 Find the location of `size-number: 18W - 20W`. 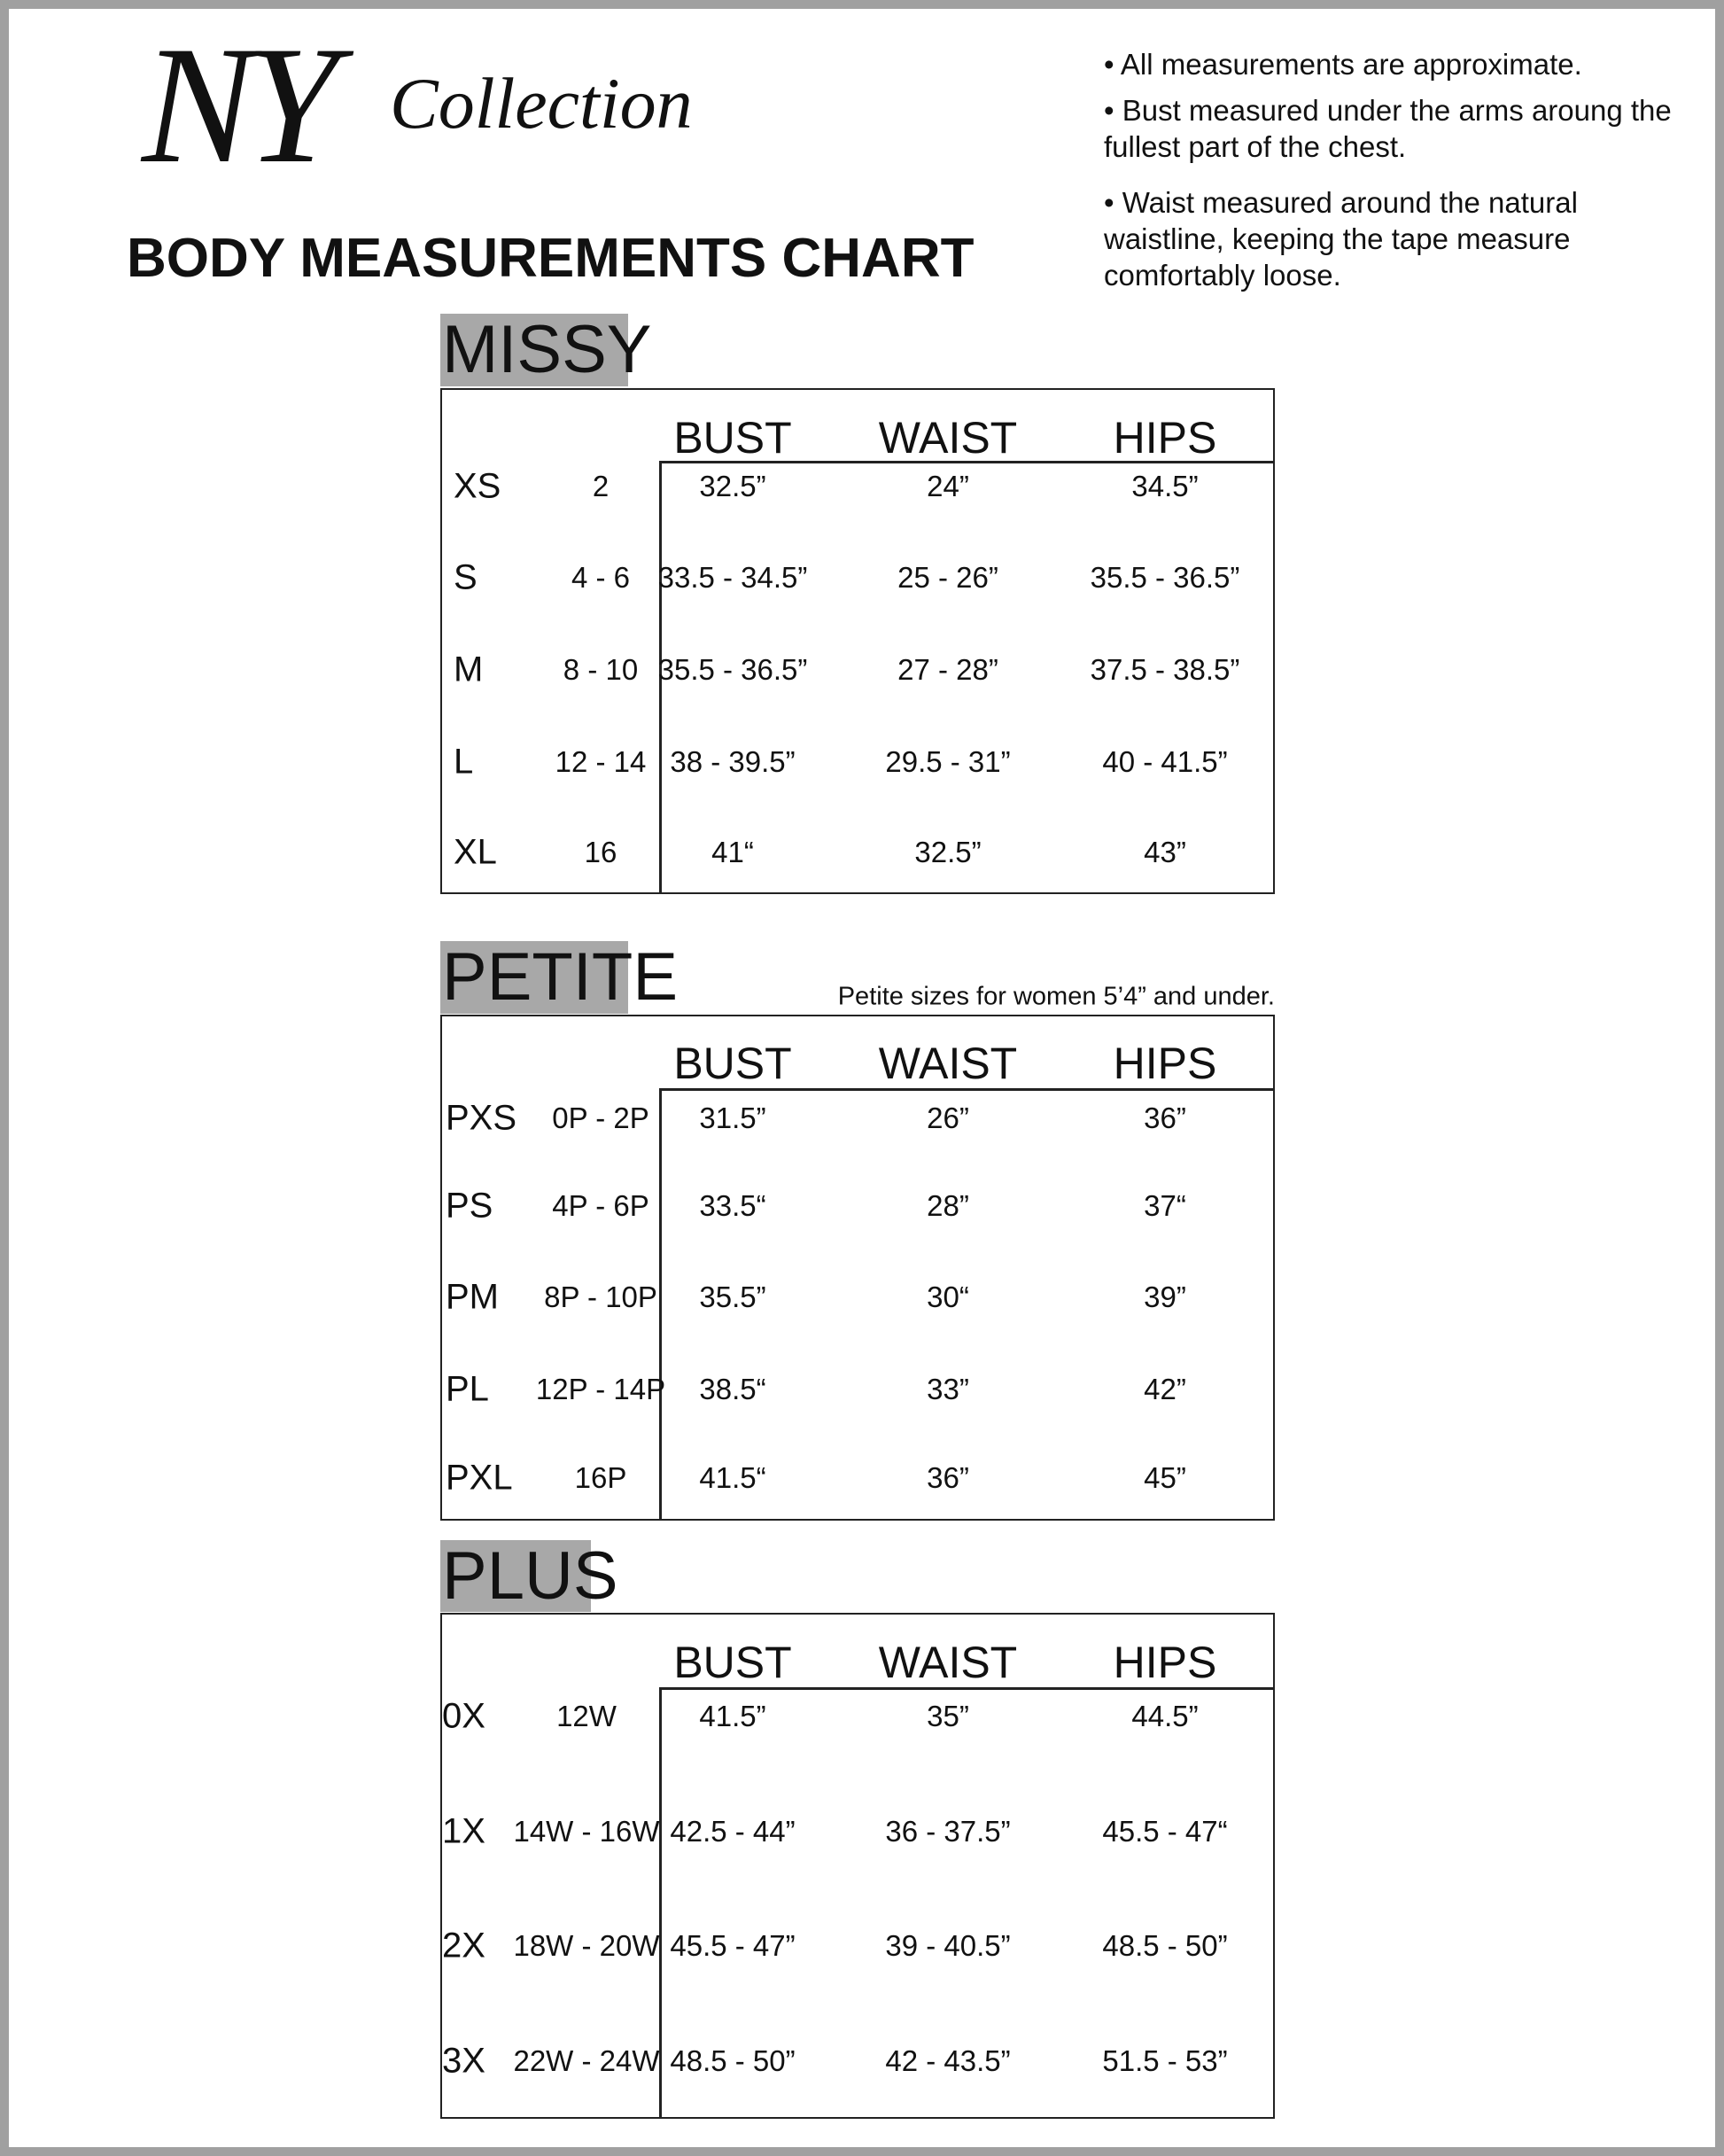

size-number: 18W - 20W is located at coordinates (586, 1945).